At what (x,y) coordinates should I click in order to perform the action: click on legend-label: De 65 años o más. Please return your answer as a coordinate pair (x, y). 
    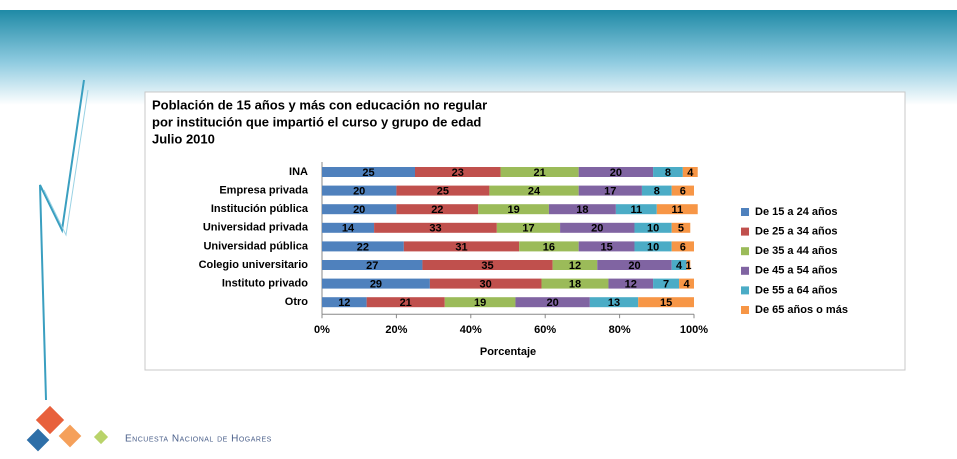
    Looking at the image, I should click on (801, 310).